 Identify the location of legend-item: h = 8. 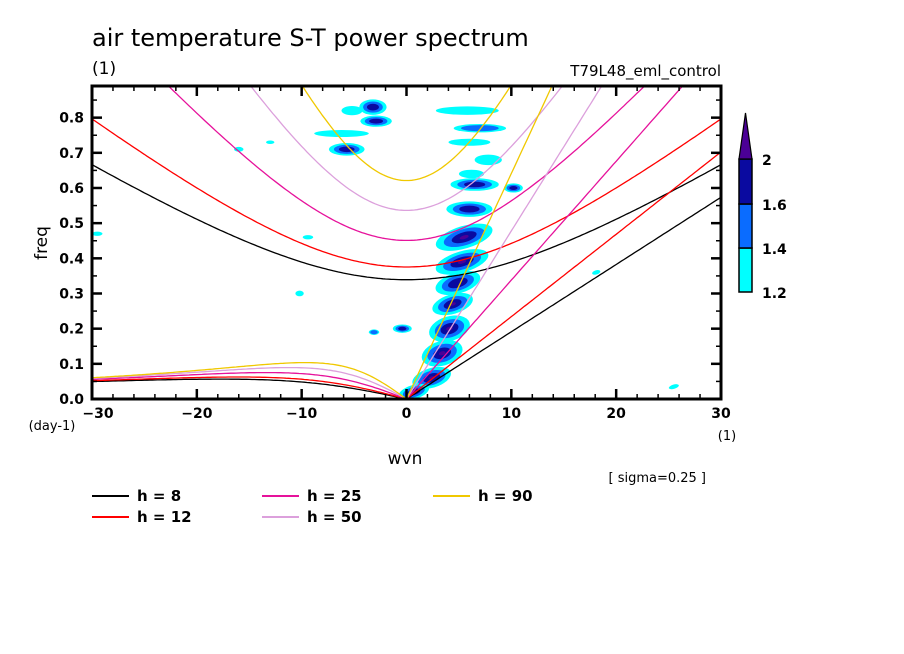
(136, 496).